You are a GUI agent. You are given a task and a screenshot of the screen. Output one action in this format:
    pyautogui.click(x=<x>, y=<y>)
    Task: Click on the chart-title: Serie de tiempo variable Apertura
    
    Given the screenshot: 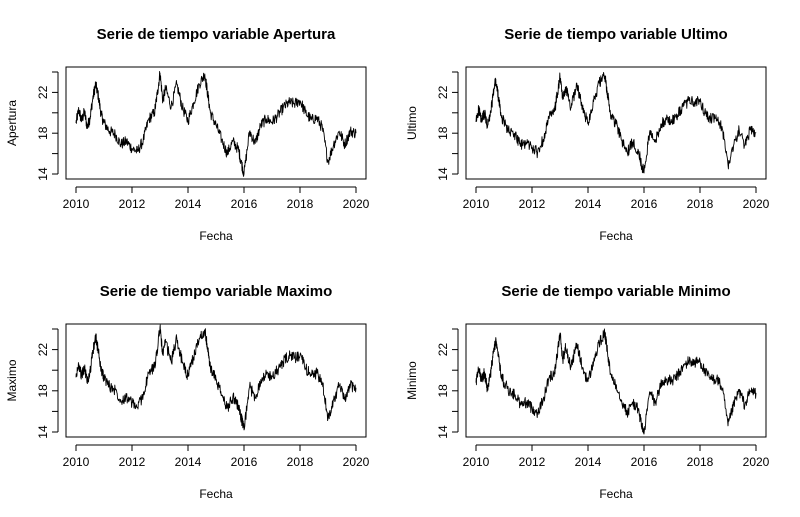 What is the action you would take?
    pyautogui.click(x=216, y=34)
    